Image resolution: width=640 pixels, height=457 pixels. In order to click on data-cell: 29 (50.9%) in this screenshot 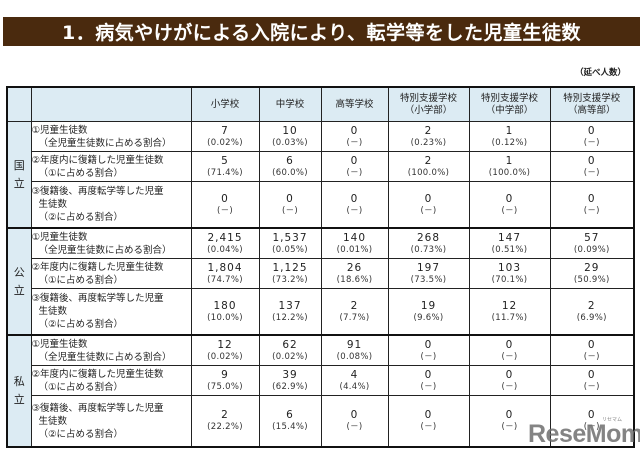, I will do `click(592, 273)`.